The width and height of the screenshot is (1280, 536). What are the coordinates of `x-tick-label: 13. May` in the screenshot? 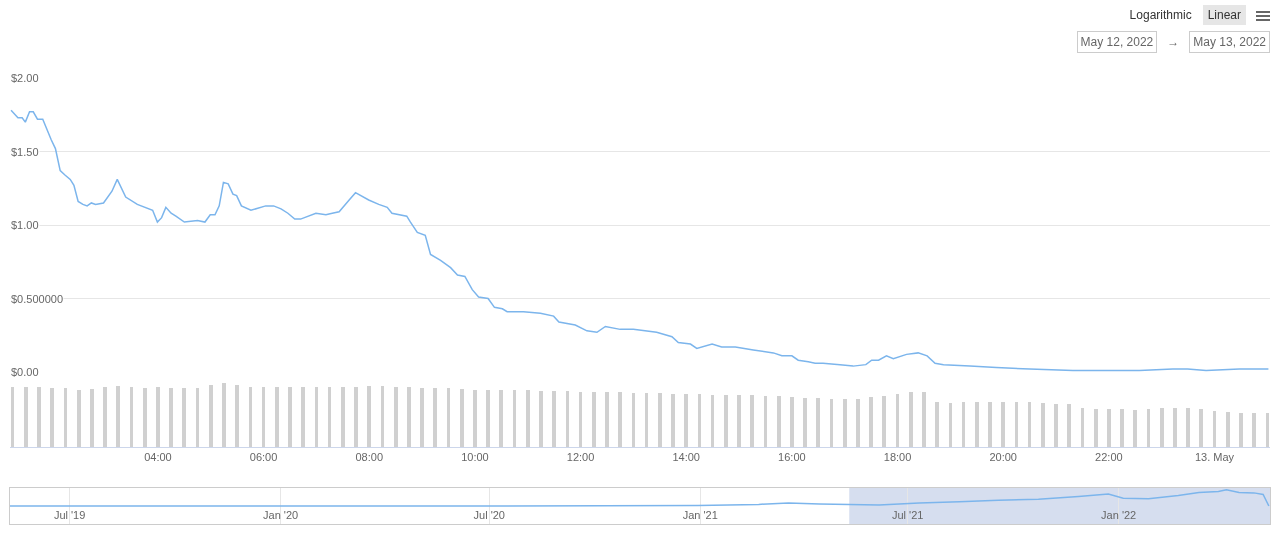 It's located at (1214, 457).